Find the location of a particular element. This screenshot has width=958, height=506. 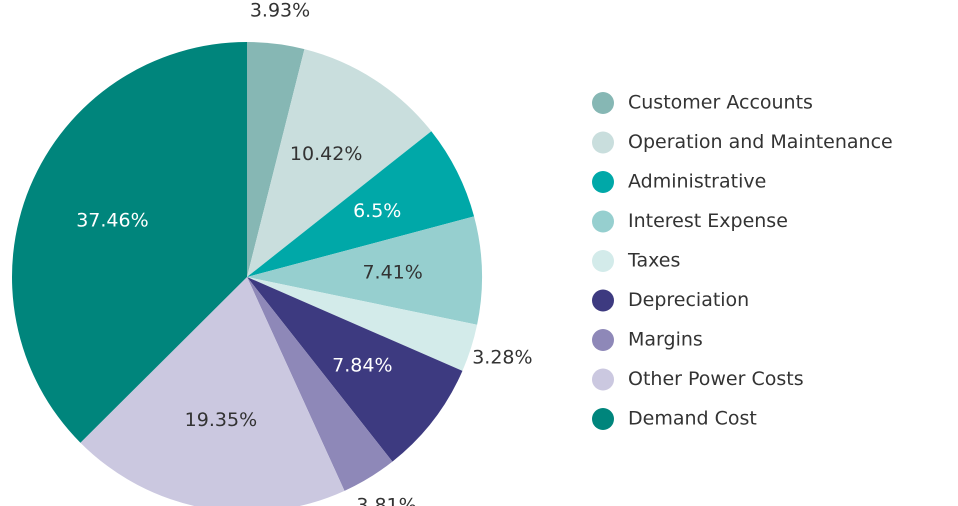

legend-label: Depreciation is located at coordinates (688, 300).